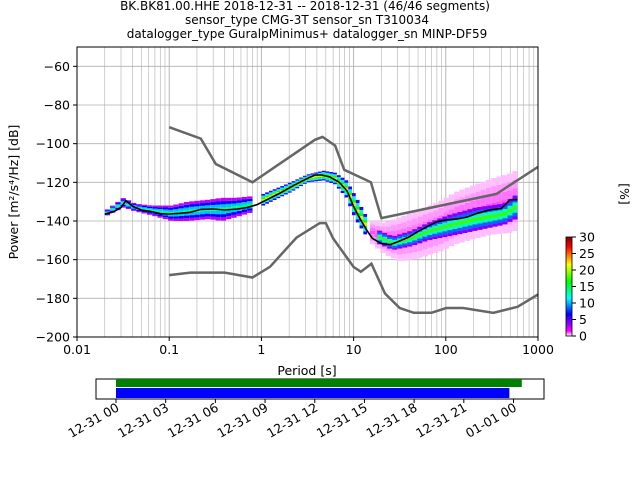 This screenshot has width=640, height=480. Describe the element at coordinates (53, 143) in the screenshot. I see `y-tick-label: −100` at that location.